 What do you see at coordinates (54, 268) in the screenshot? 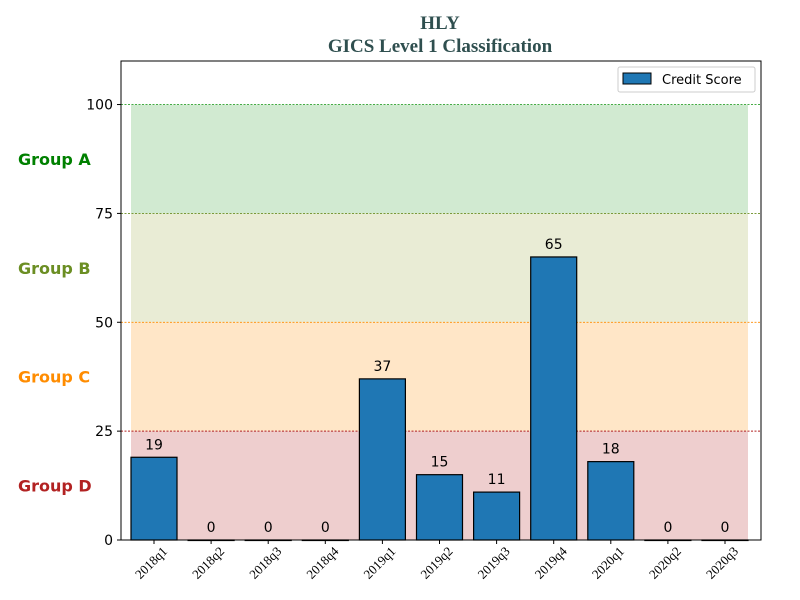
I see `group-label: Group B` at bounding box center [54, 268].